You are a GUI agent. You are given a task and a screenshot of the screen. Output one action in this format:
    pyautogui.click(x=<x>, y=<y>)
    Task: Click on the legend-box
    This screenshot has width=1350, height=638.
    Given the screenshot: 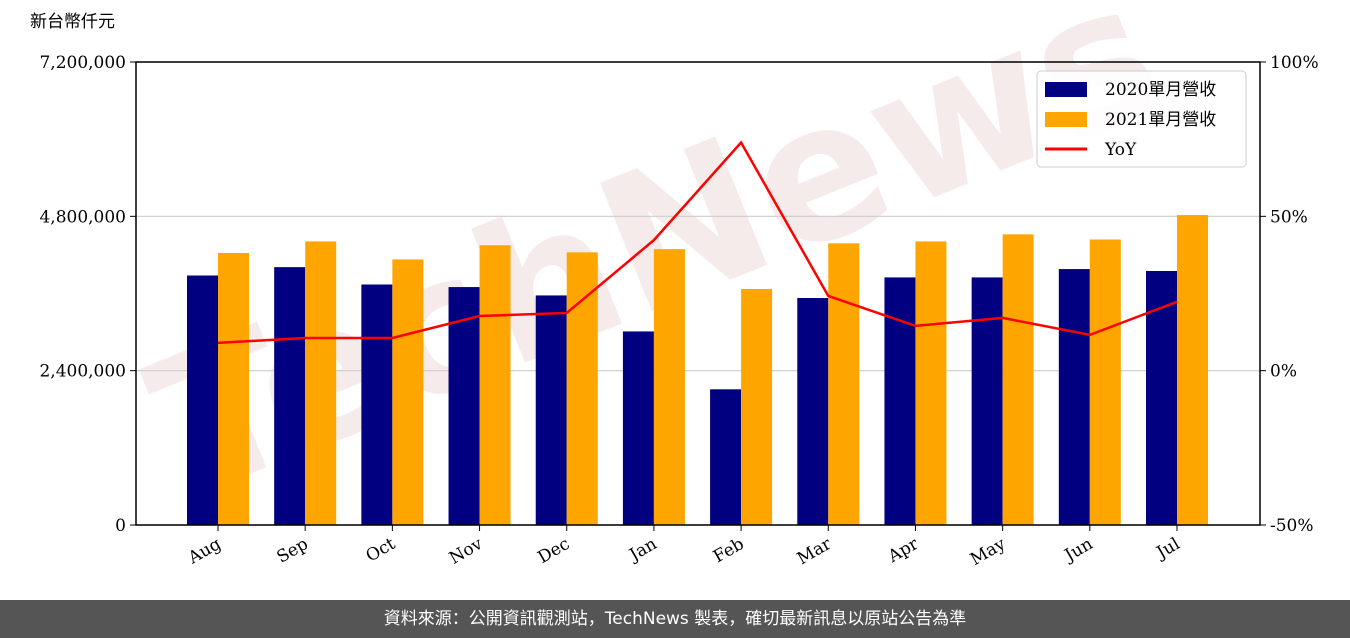 What is the action you would take?
    pyautogui.click(x=1141, y=119)
    